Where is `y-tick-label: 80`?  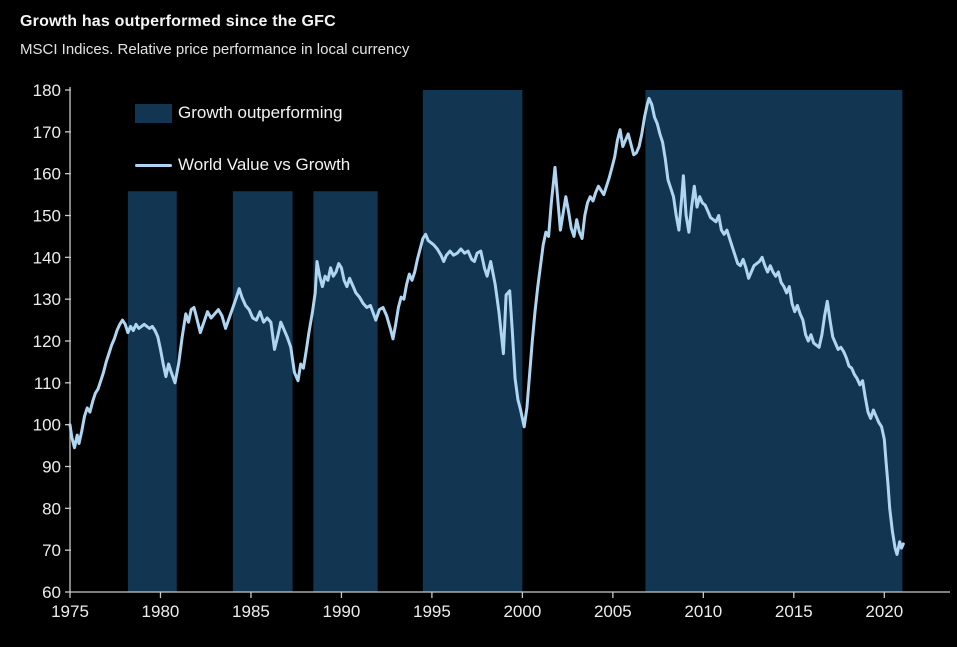 y-tick-label: 80 is located at coordinates (51, 508).